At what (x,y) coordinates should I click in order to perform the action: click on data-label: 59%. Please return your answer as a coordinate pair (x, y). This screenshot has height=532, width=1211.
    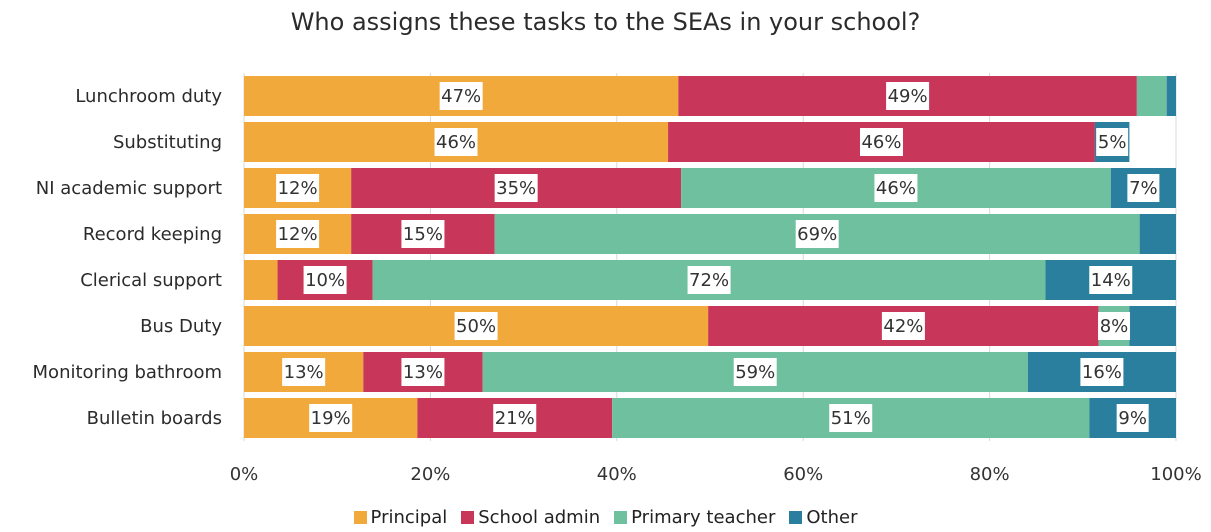
    Looking at the image, I should click on (755, 372).